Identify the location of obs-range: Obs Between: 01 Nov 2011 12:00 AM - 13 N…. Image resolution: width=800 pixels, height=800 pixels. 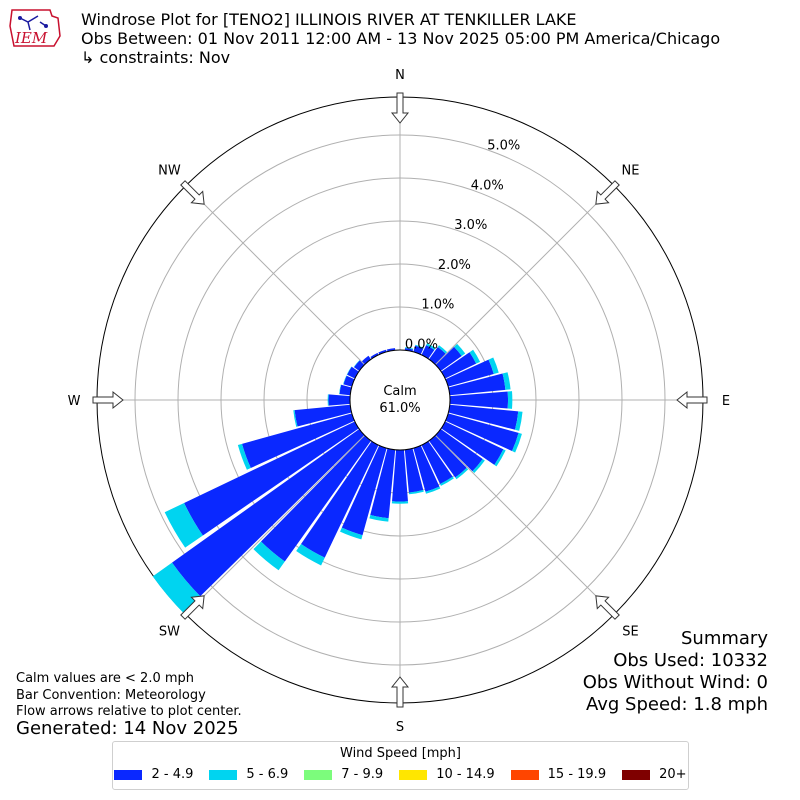
(401, 38).